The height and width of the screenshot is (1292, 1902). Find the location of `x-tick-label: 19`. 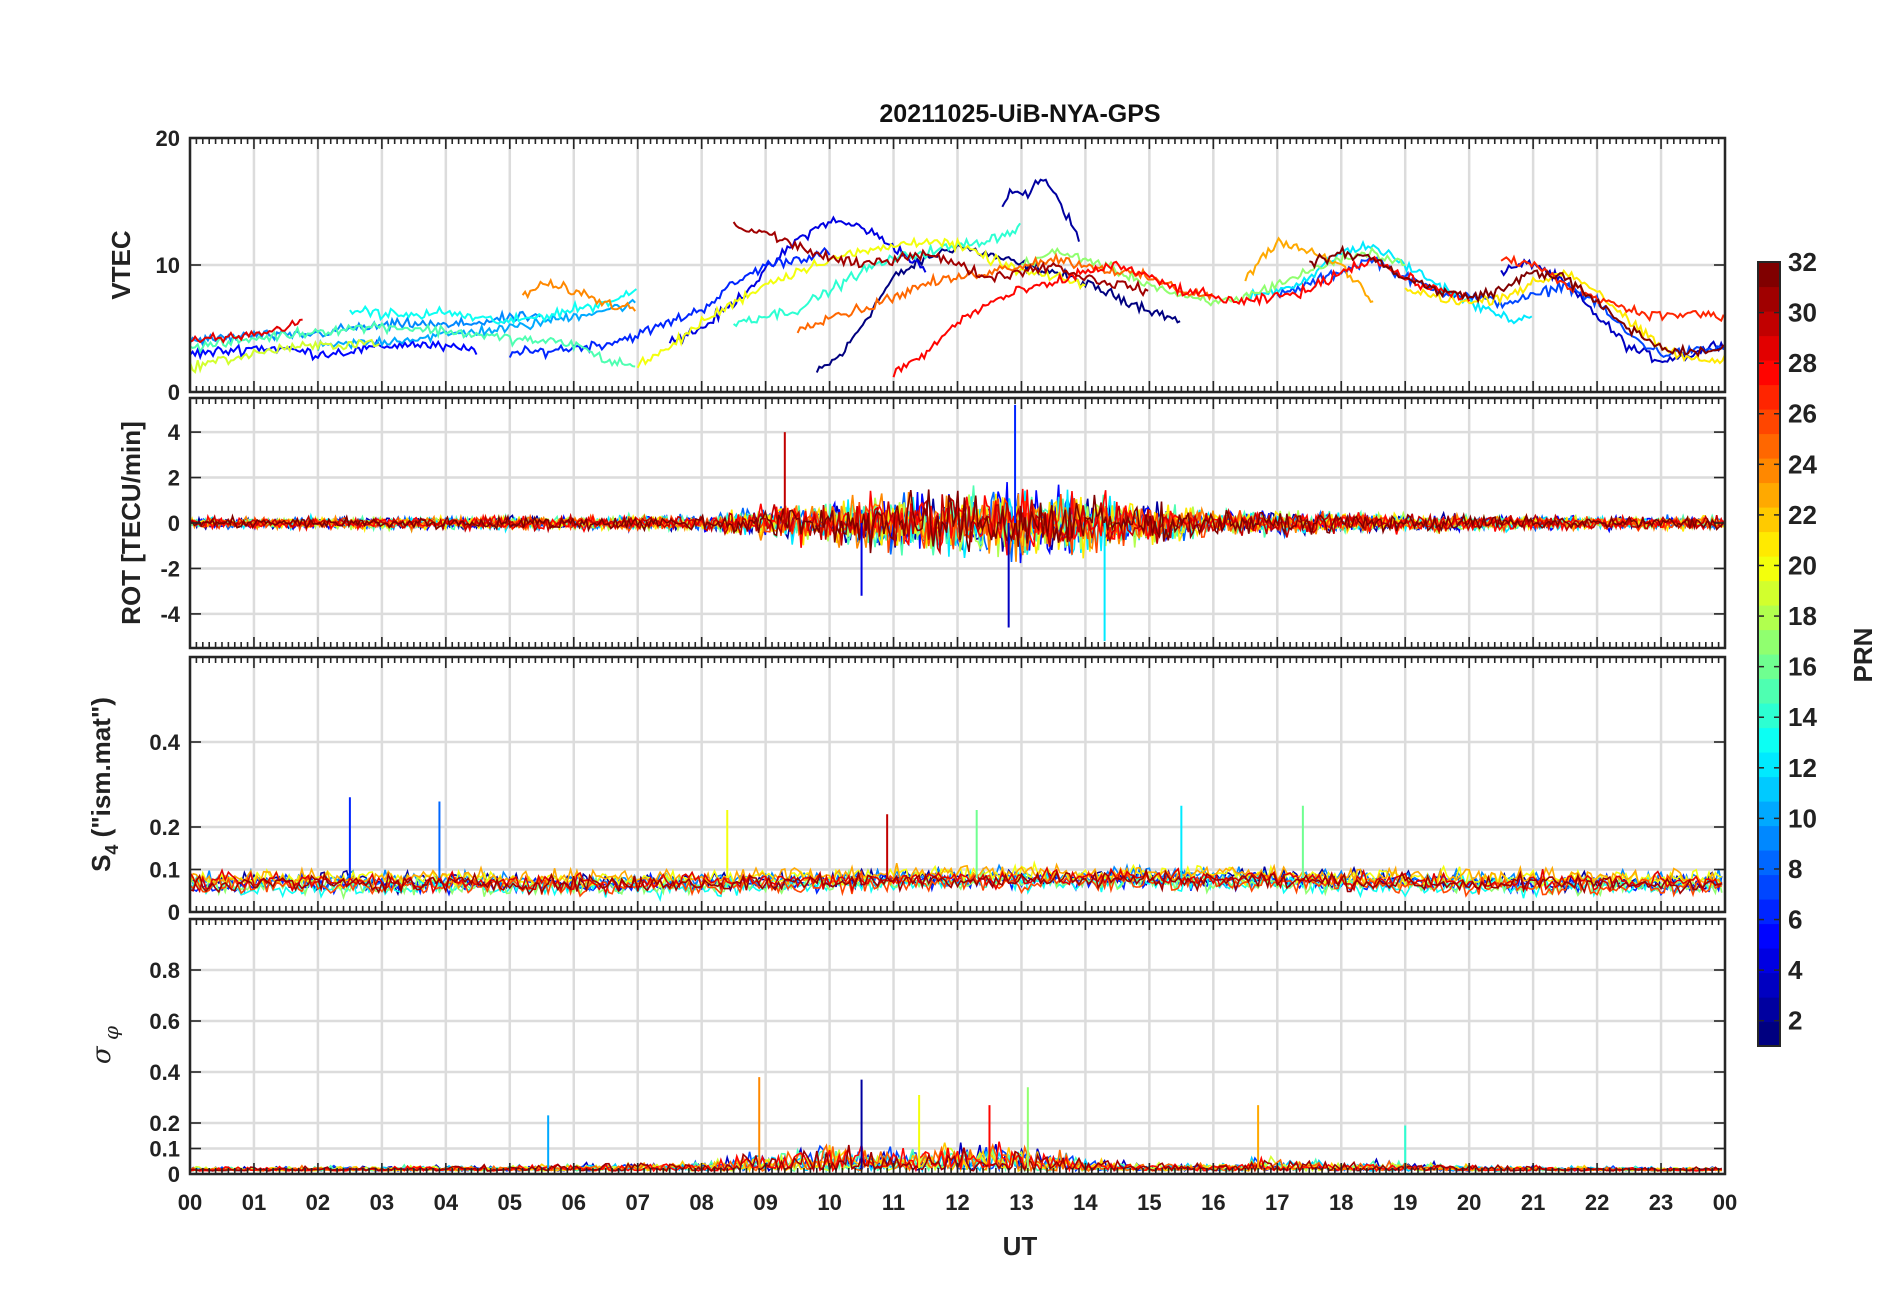

x-tick-label: 19 is located at coordinates (1405, 1202).